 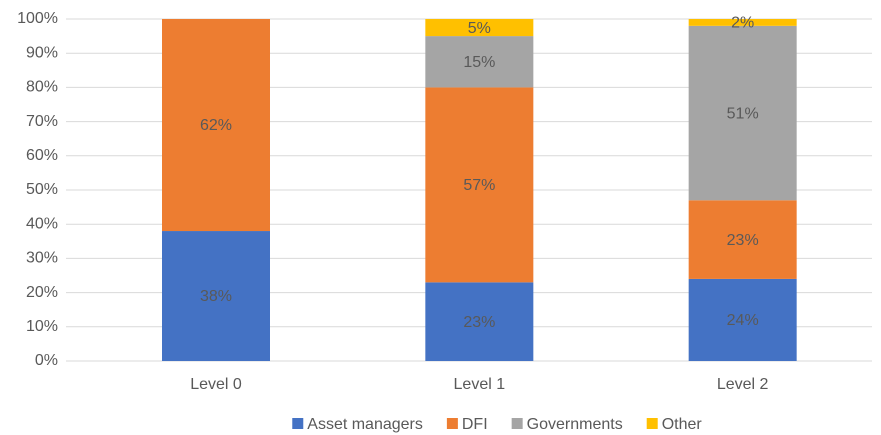 What do you see at coordinates (37, 18) in the screenshot?
I see `y-tick-label: 100%` at bounding box center [37, 18].